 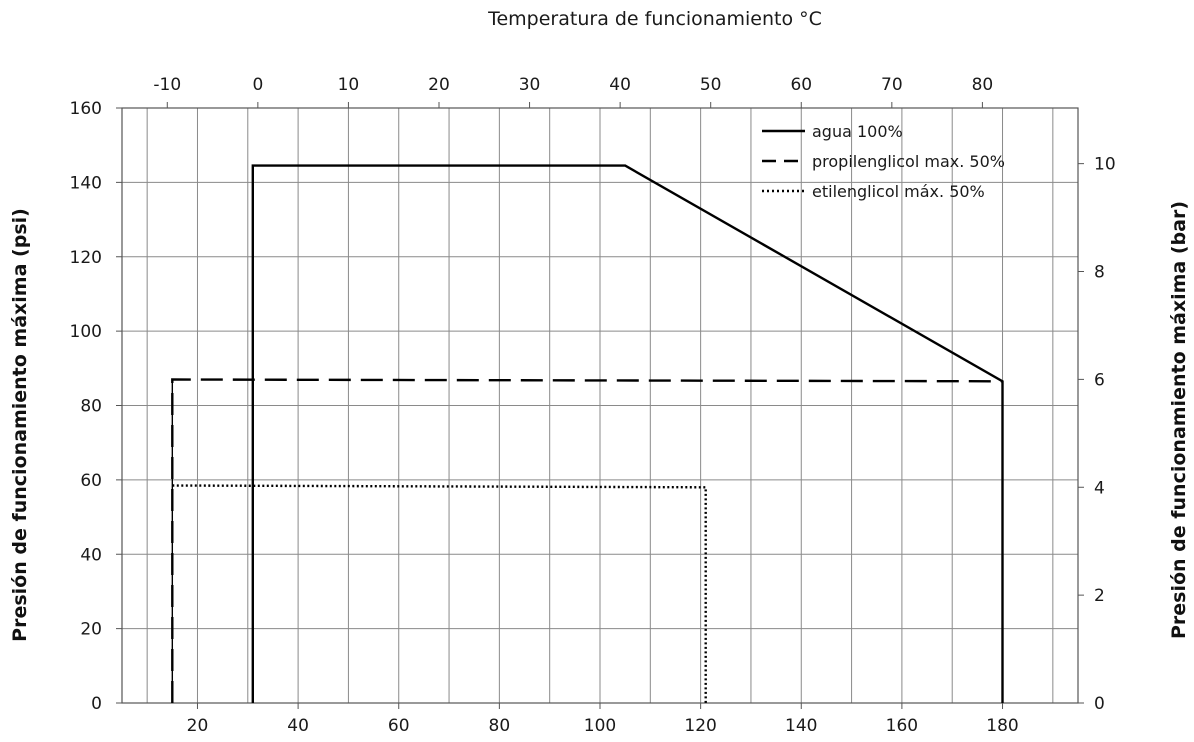 What do you see at coordinates (908, 161) in the screenshot?
I see `legend-label-propilenglicol: propilenglicol max. 50%` at bounding box center [908, 161].